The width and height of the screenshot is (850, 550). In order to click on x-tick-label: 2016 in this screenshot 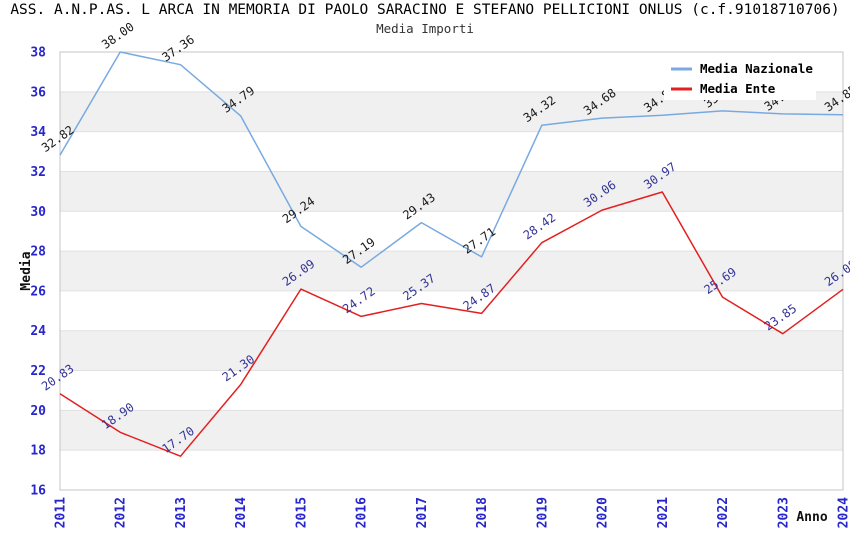, I will do `click(362, 512)`.